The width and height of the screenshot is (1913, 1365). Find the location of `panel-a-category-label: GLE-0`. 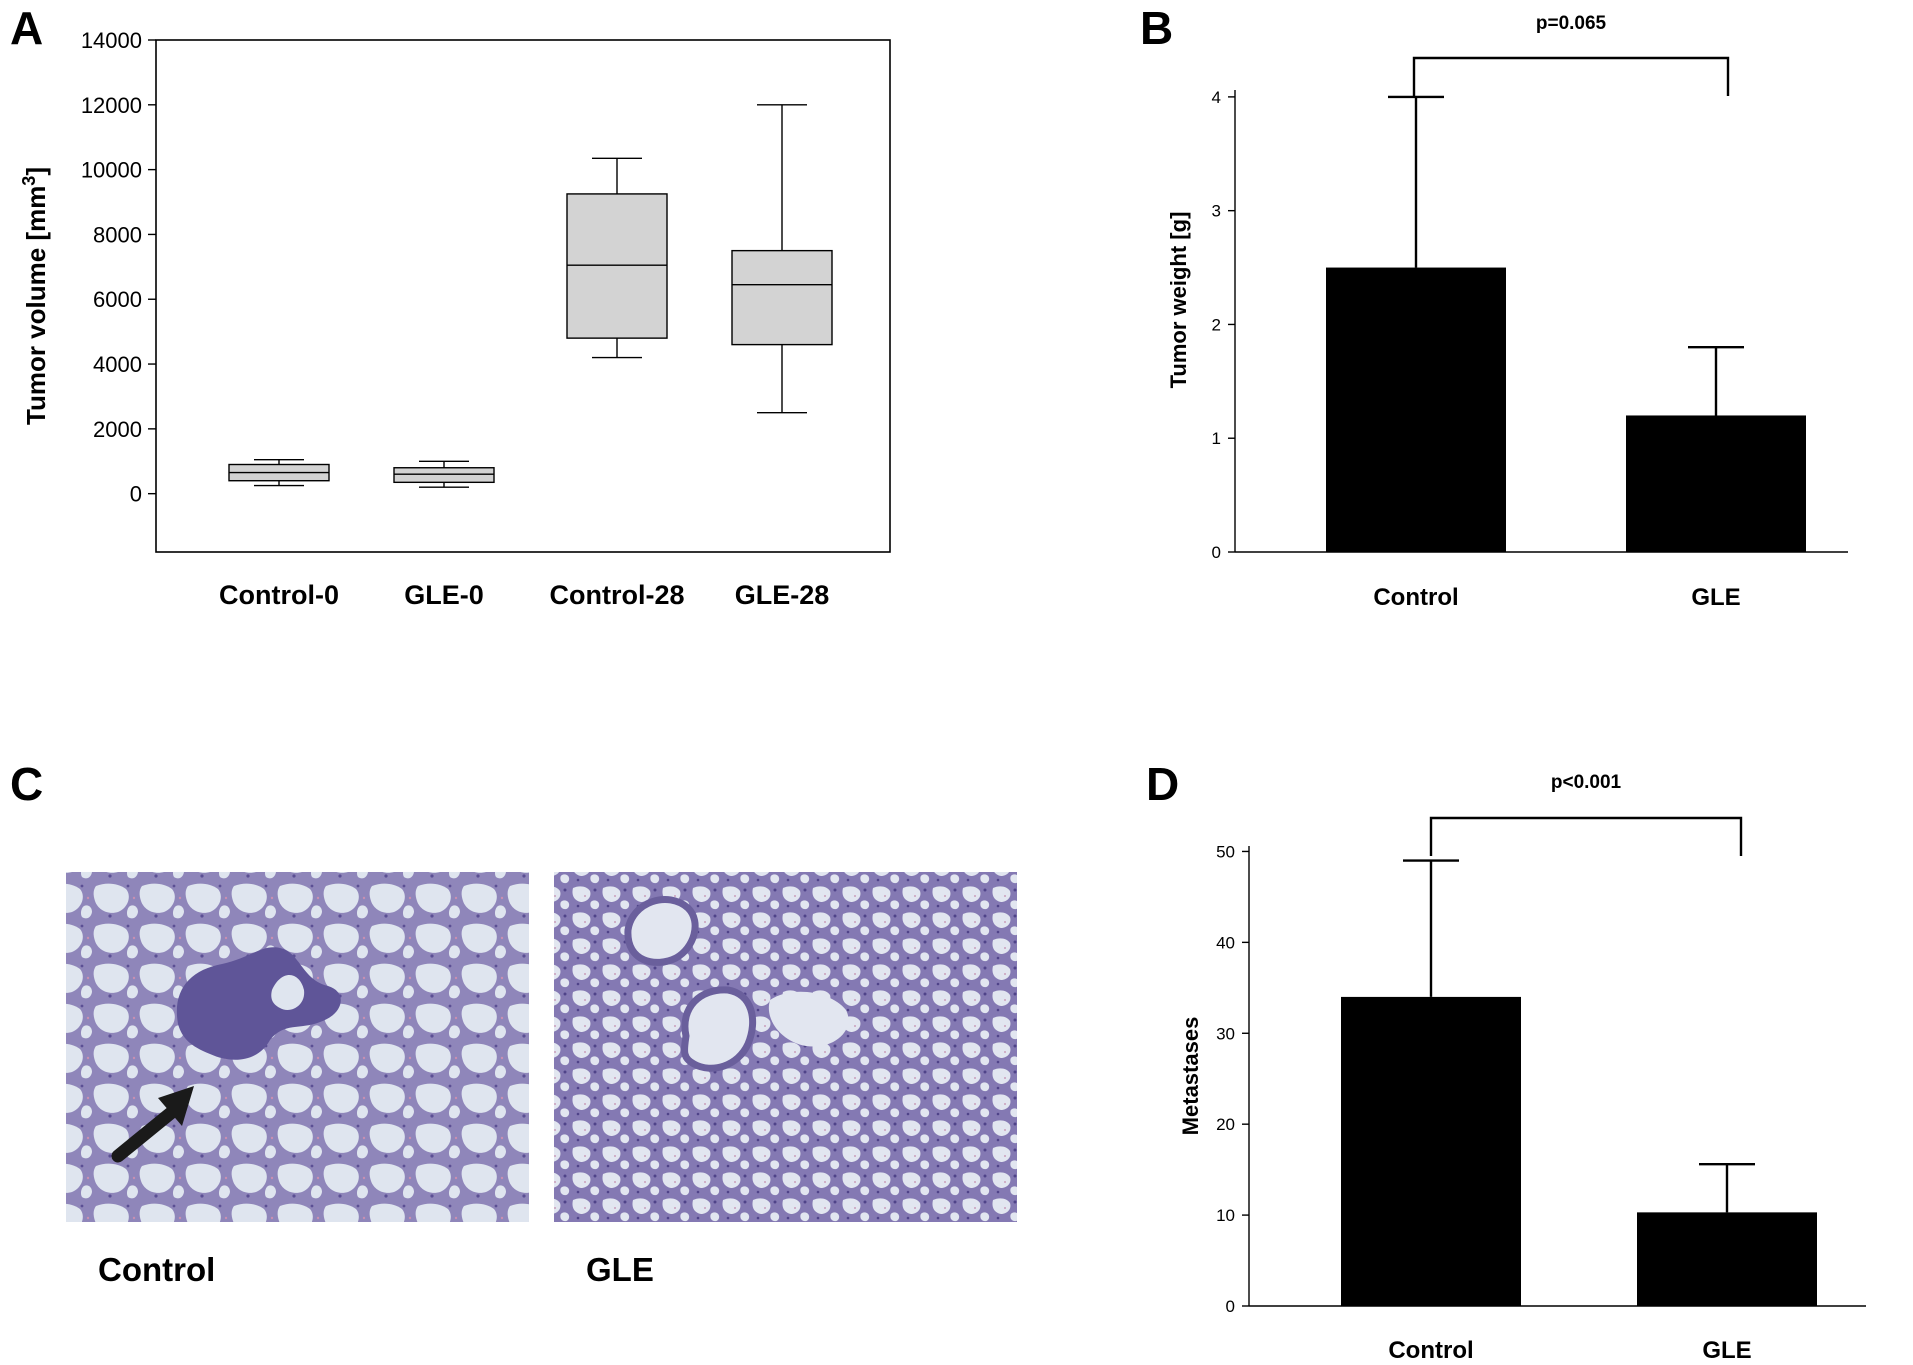

panel-a-category-label: GLE-0 is located at coordinates (444, 595).